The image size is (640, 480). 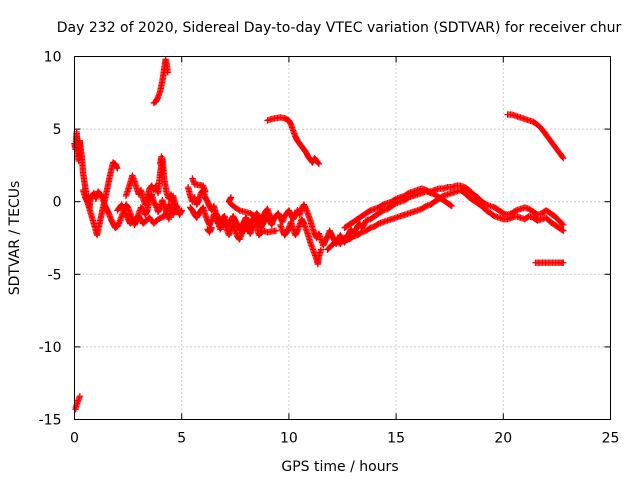 What do you see at coordinates (15, 238) in the screenshot?
I see `y-axis-label: SDTVAR / TECUs` at bounding box center [15, 238].